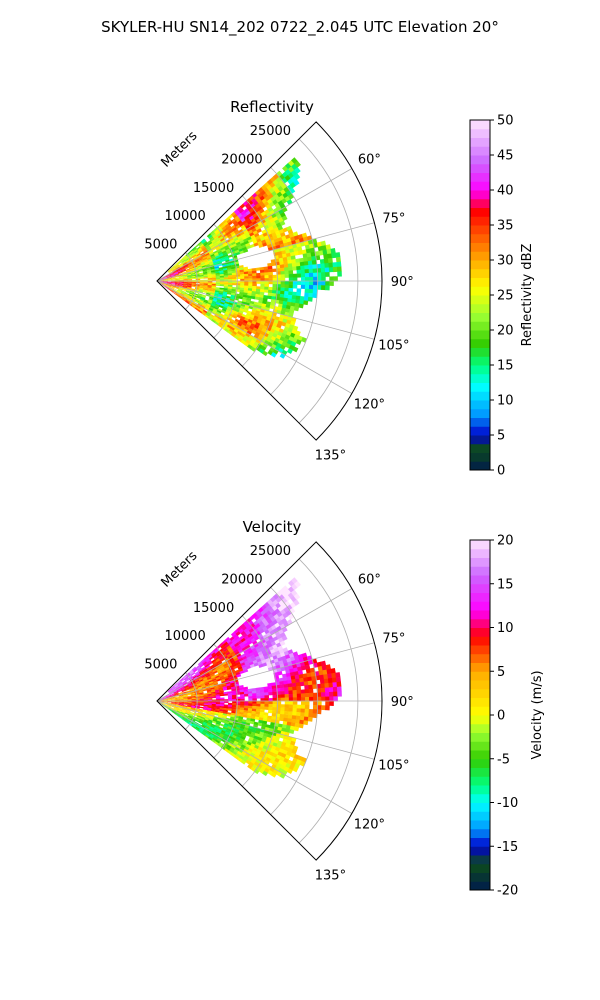 The width and height of the screenshot is (600, 1000). Describe the element at coordinates (180, 569) in the screenshot. I see `range-label: Meters` at that location.